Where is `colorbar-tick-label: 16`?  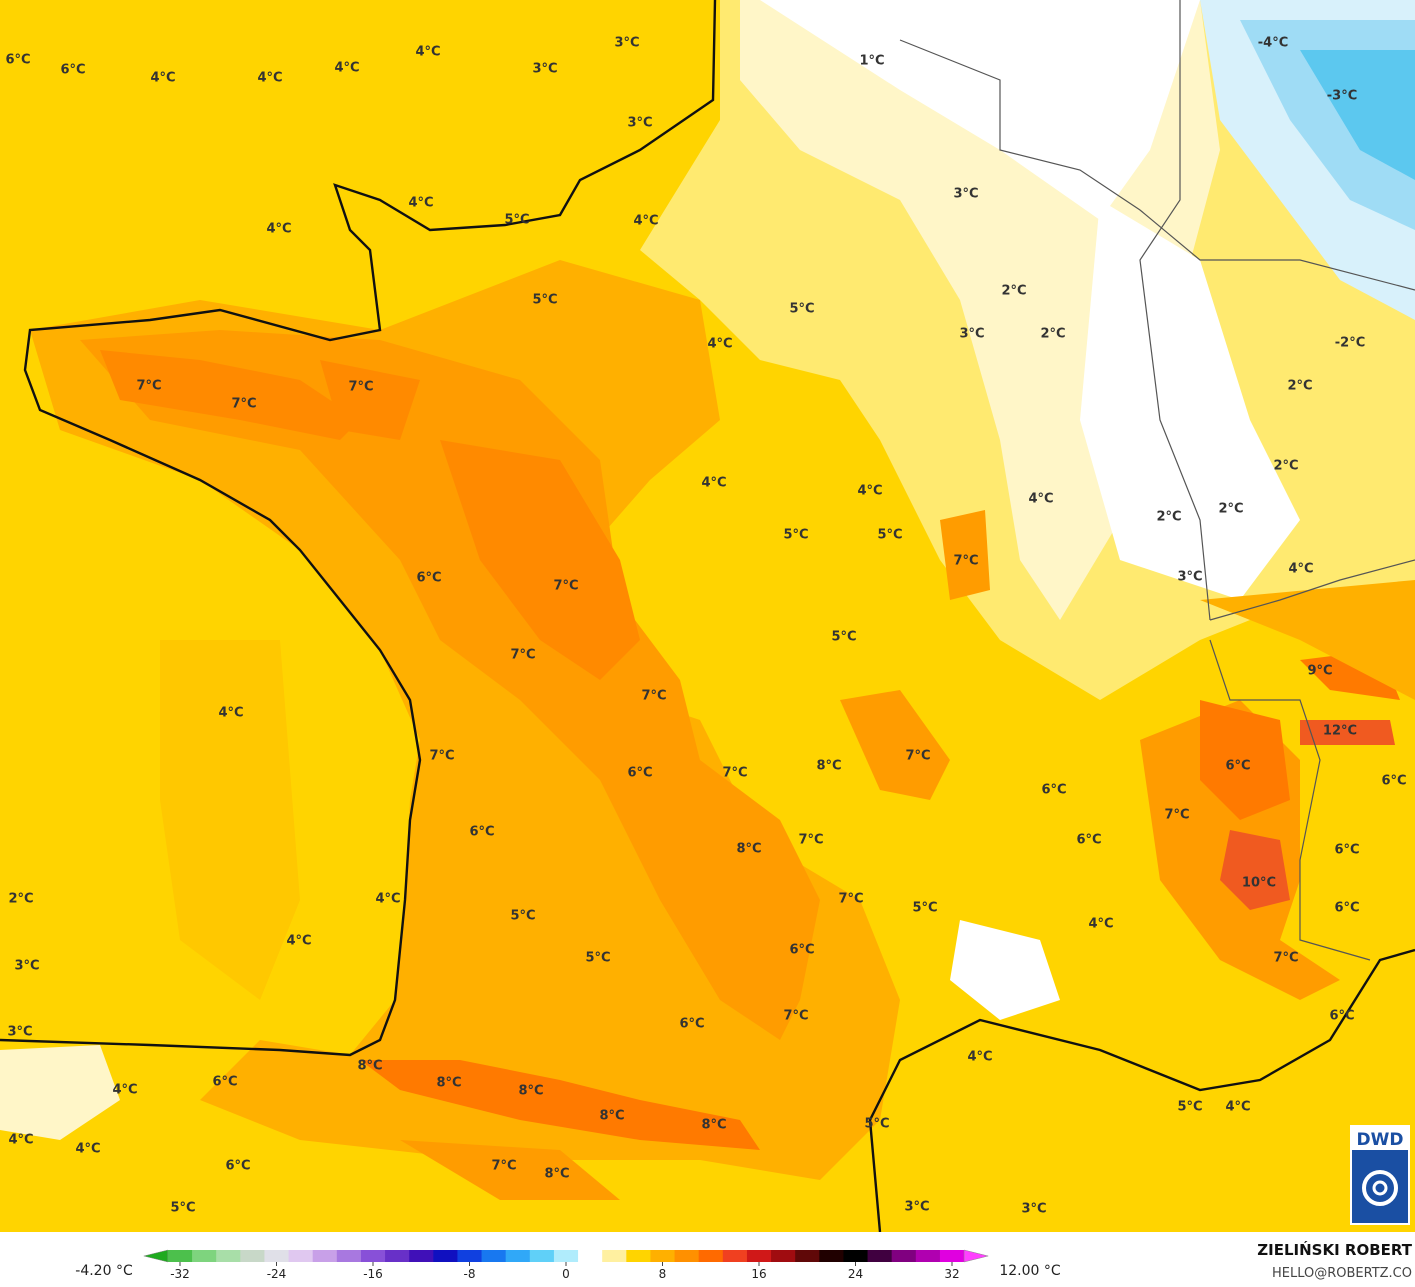
colorbar-tick-label: 16 is located at coordinates (758, 1274).